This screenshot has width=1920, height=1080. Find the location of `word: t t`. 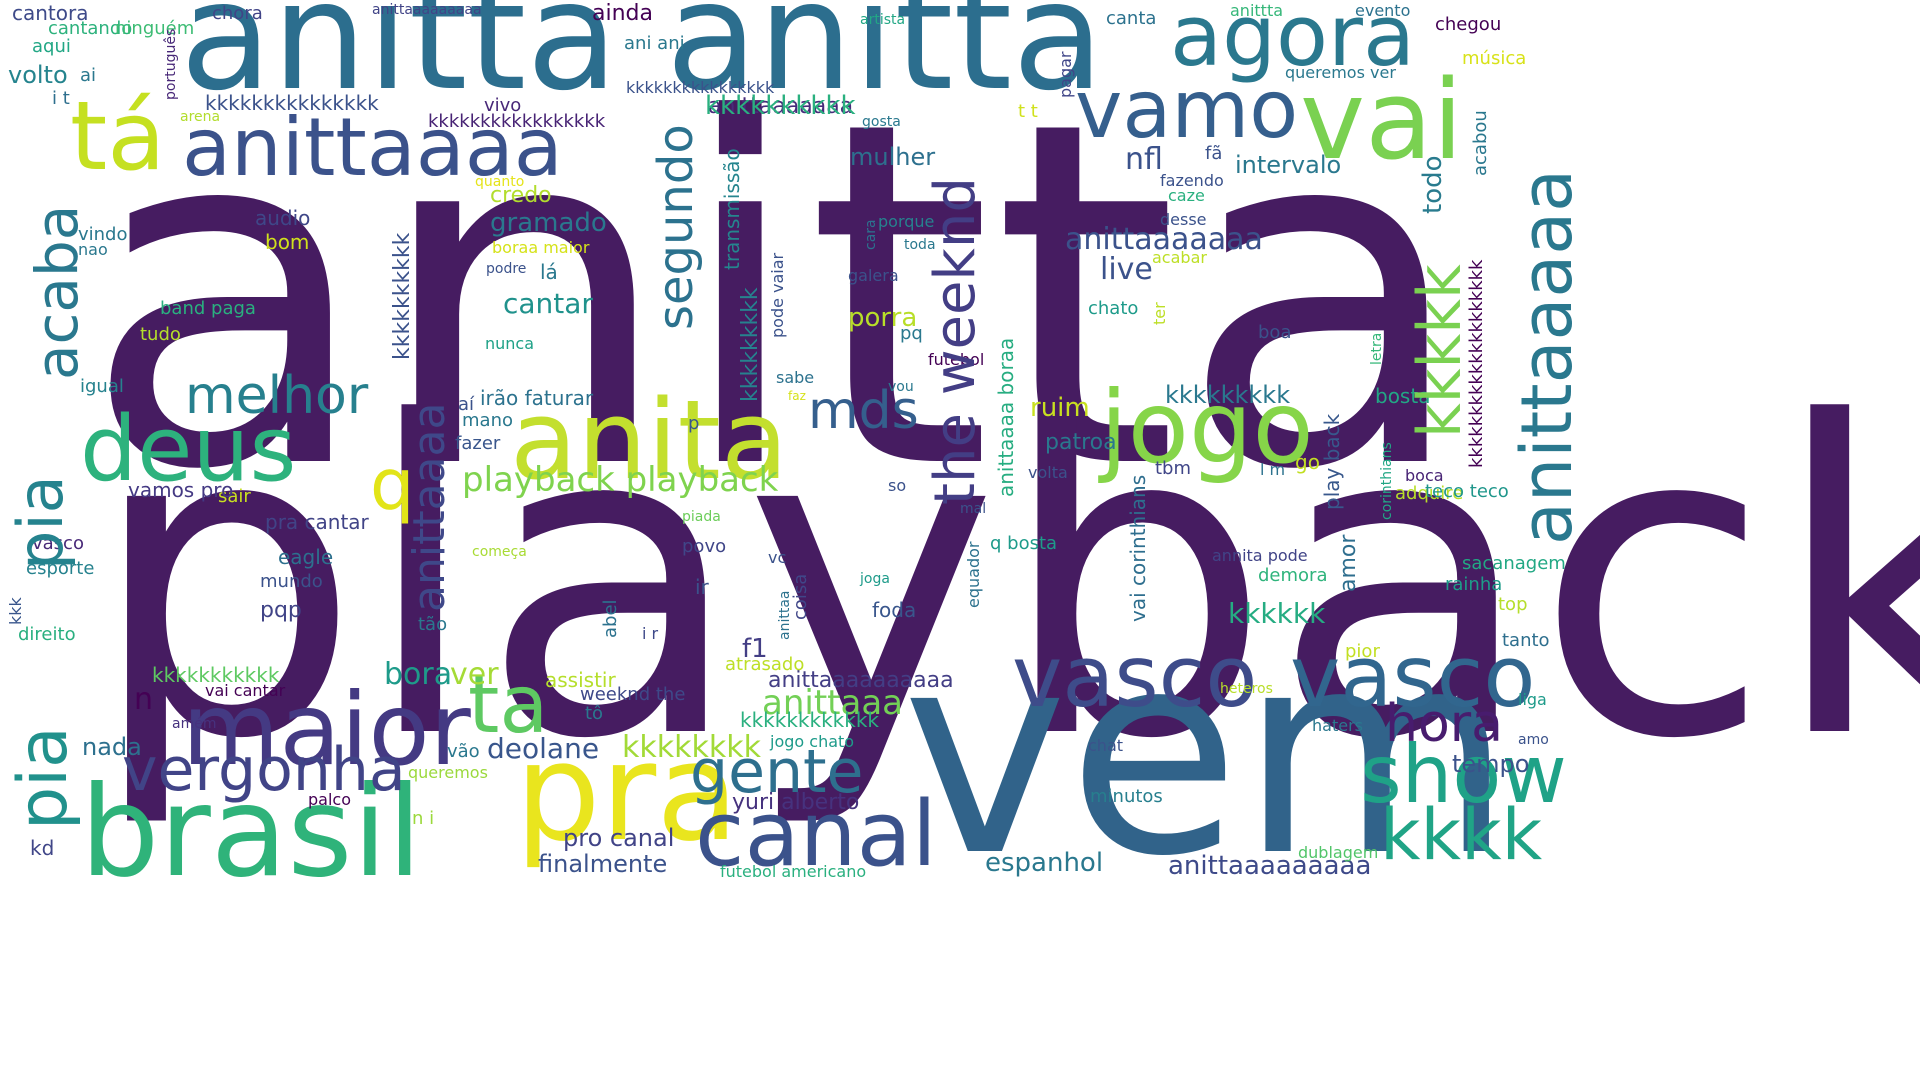

word: t t is located at coordinates (1028, 111).